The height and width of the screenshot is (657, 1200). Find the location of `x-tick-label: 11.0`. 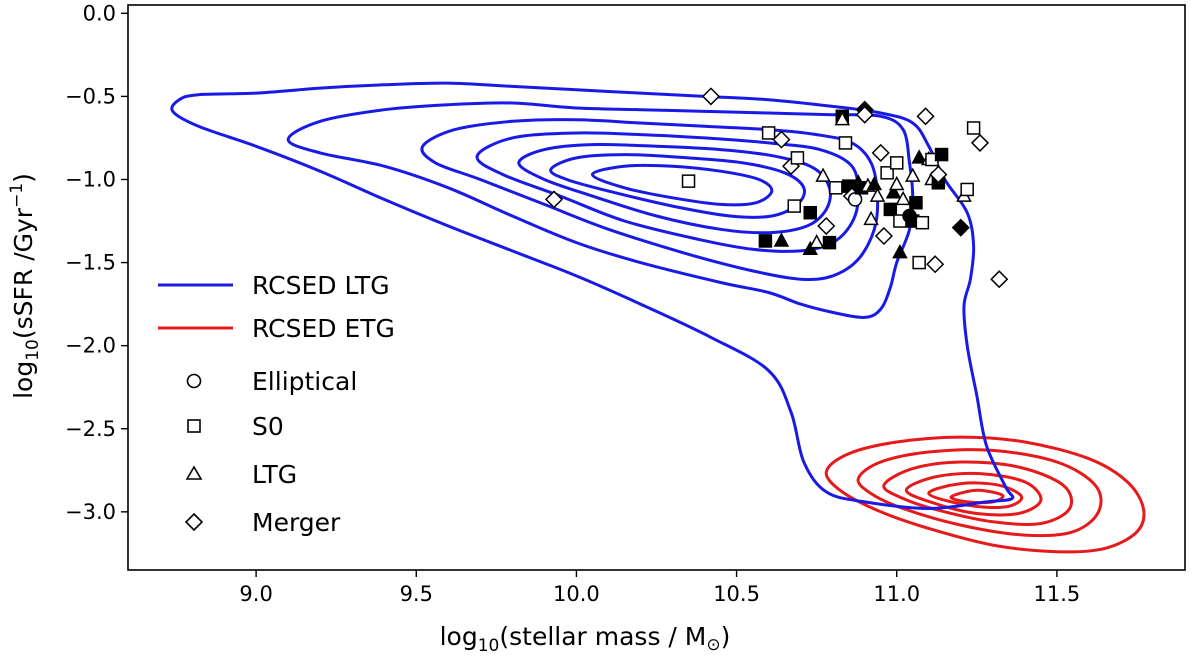

x-tick-label: 11.0 is located at coordinates (896, 594).